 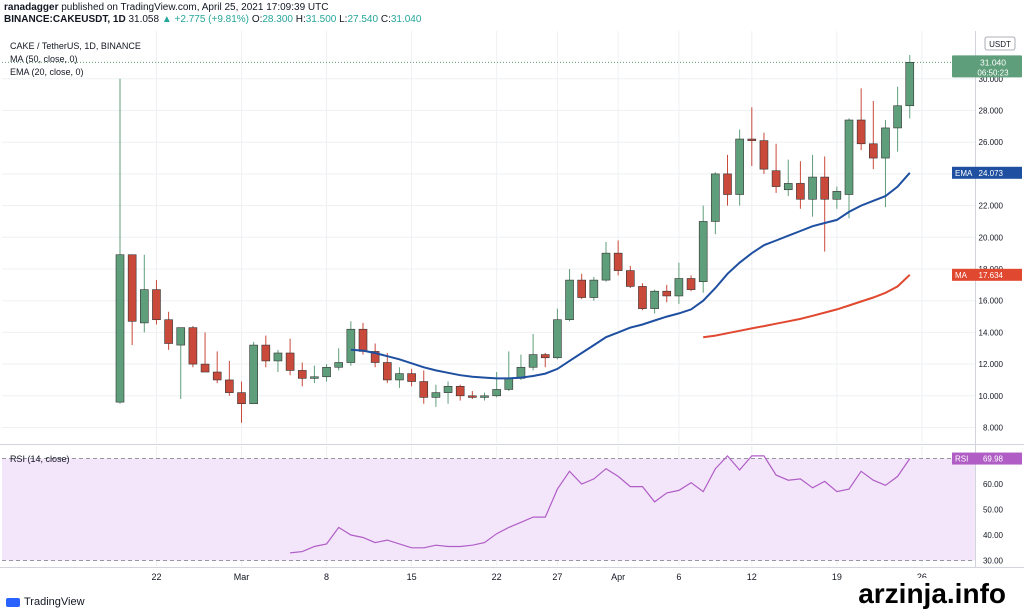 What do you see at coordinates (961, 275) in the screenshot?
I see `ma-badge-name: MA` at bounding box center [961, 275].